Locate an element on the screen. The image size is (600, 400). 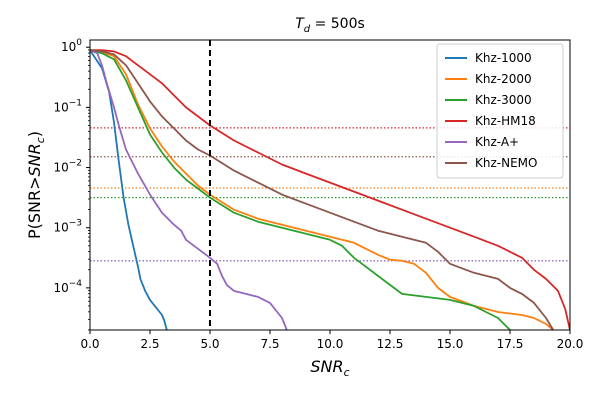
ylabel-close: ) is located at coordinates (34, 134).